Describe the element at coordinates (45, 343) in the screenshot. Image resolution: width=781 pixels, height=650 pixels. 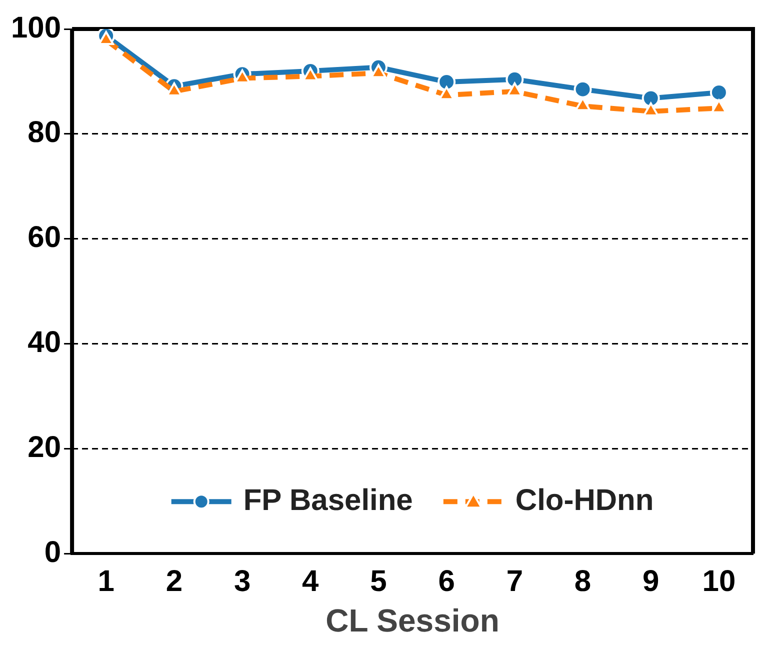
I see `y-tick-label: 40` at that location.